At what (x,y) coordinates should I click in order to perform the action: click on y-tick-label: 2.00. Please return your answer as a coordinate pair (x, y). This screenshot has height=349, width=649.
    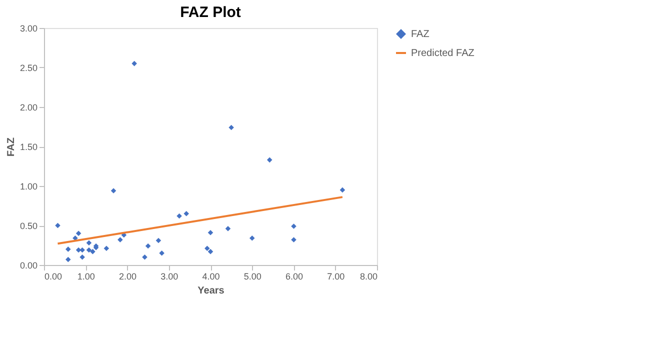
    Looking at the image, I should click on (29, 107).